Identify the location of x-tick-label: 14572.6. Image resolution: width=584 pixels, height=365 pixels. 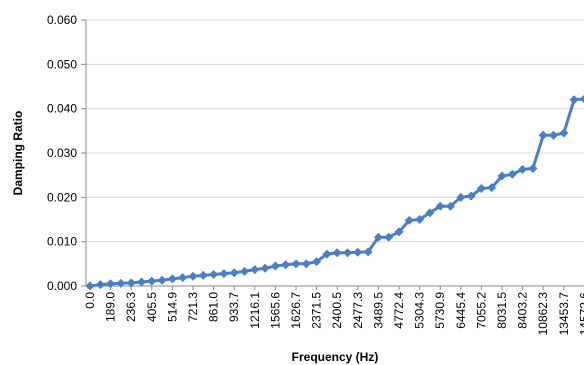
(580, 314).